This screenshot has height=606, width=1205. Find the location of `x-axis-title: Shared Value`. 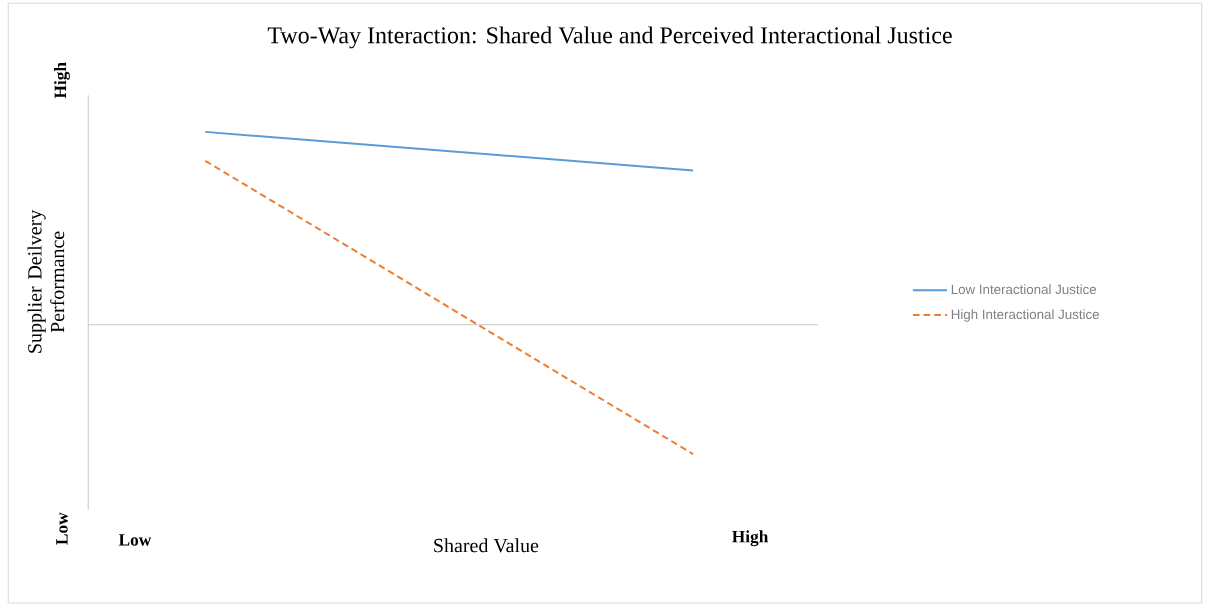

x-axis-title: Shared Value is located at coordinates (486, 545).